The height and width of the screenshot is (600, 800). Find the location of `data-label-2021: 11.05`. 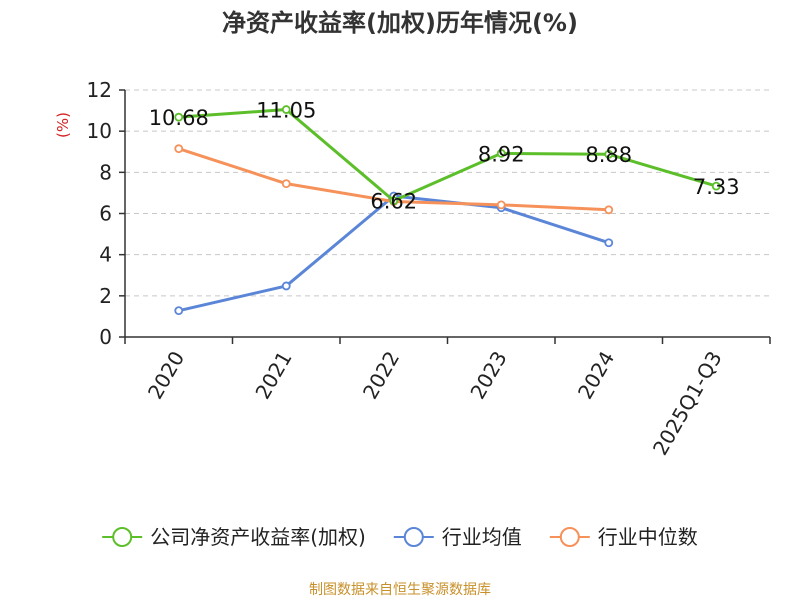

data-label-2021: 11.05 is located at coordinates (286, 111).